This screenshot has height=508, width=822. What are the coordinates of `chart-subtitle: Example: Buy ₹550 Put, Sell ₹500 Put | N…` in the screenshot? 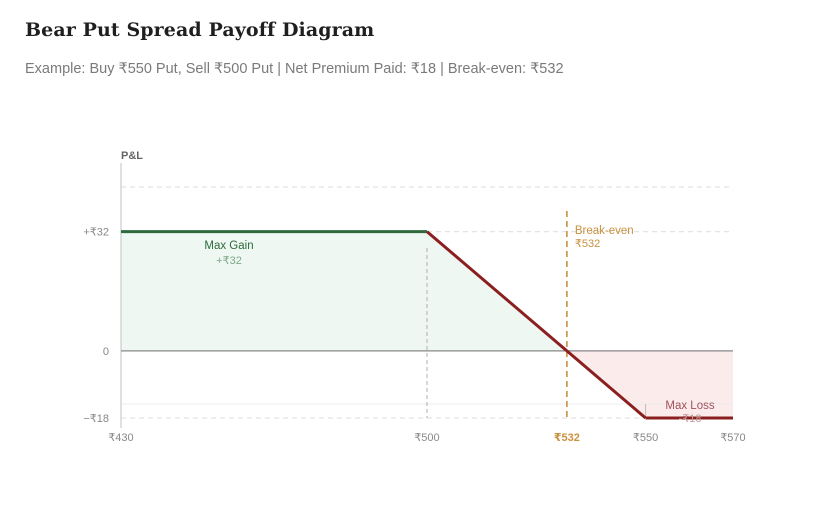 It's located at (294, 69).